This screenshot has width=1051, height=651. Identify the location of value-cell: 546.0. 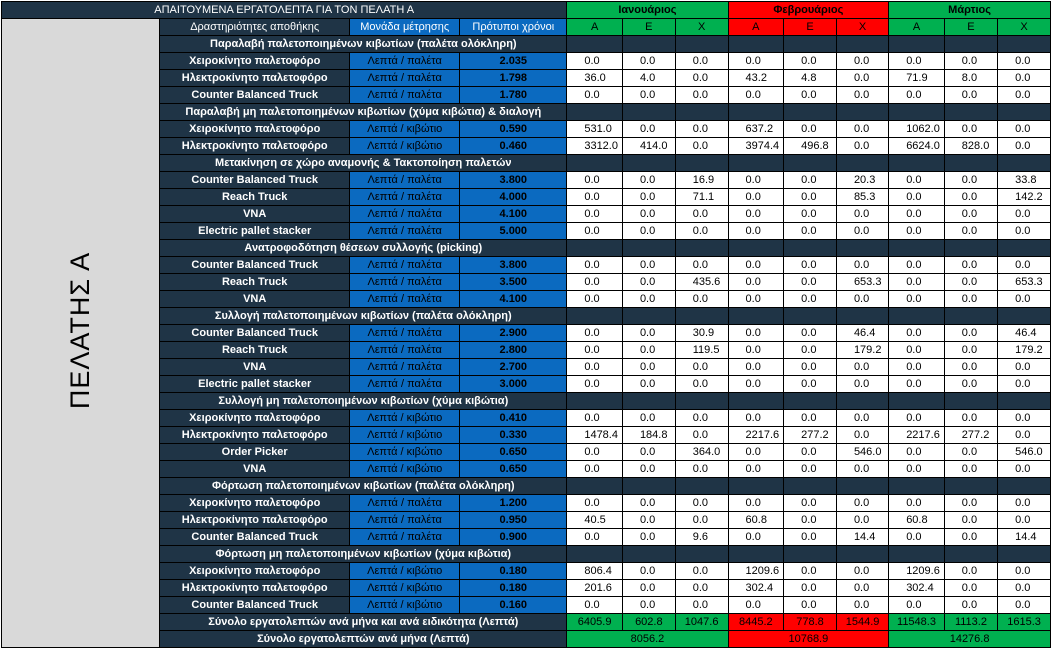
(1024, 452).